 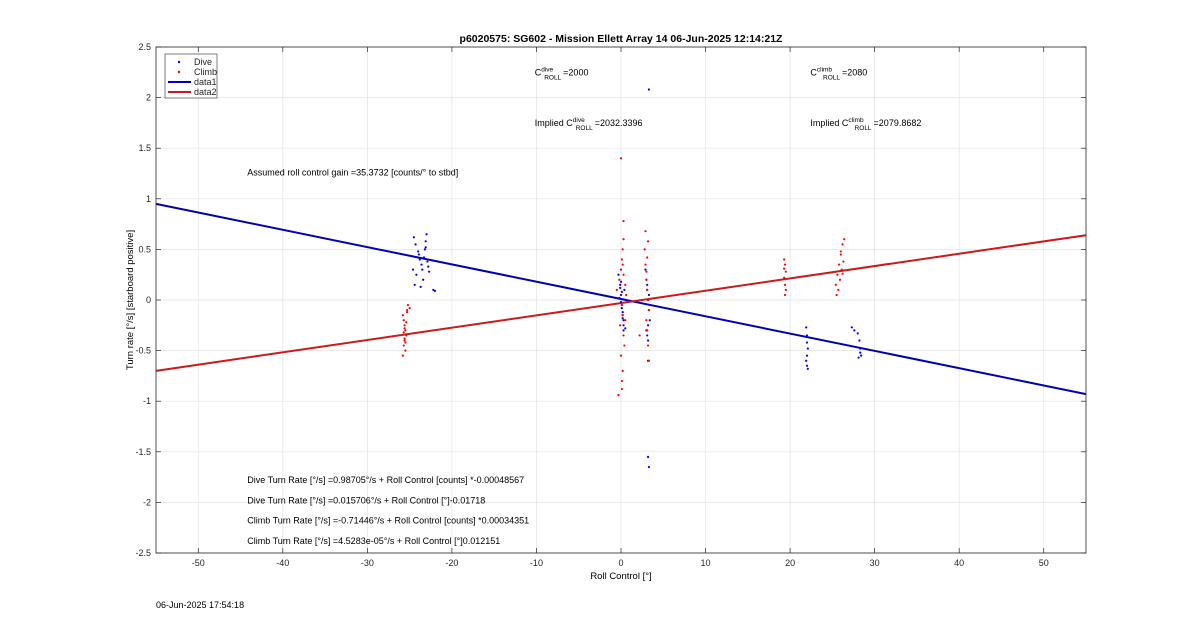 What do you see at coordinates (838, 73) in the screenshot?
I see `annotation-text: Cclimb ROLL=2080` at bounding box center [838, 73].